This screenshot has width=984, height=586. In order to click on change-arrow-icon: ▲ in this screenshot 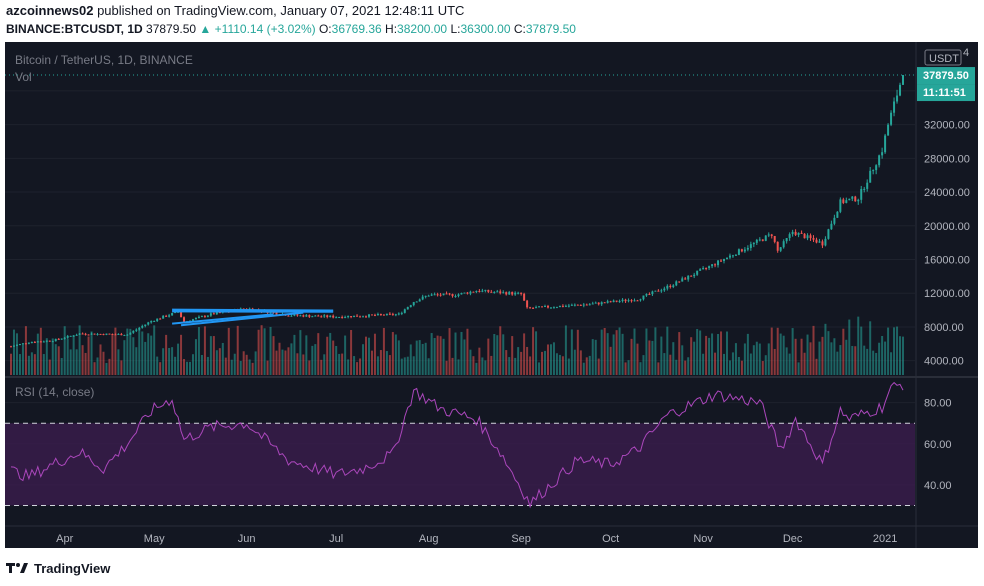, I will do `click(205, 29)`.